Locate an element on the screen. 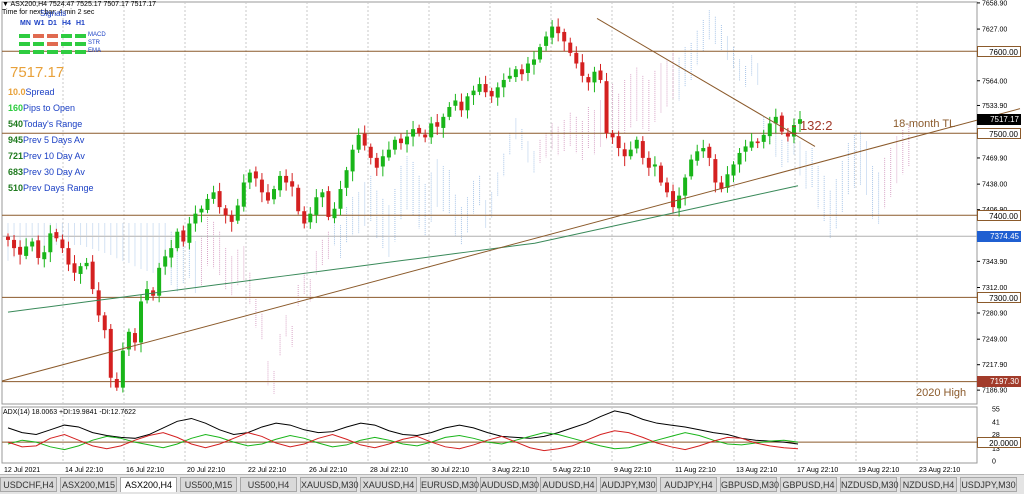 The width and height of the screenshot is (1024, 494). tab-us500-m15: US500,M15 is located at coordinates (208, 484).